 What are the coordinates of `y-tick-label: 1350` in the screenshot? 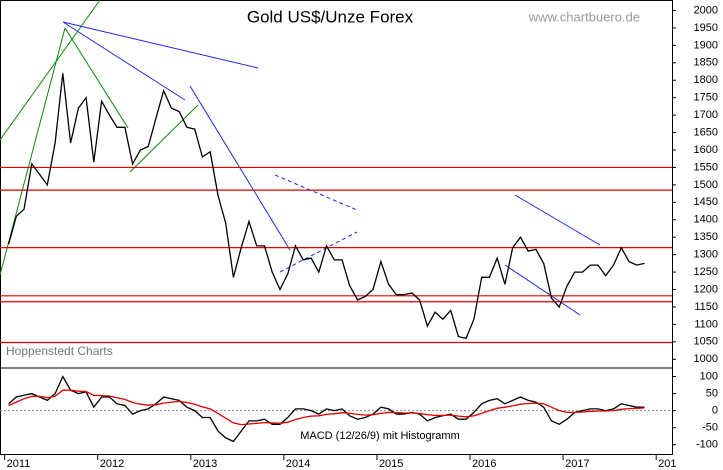 It's located at (706, 237).